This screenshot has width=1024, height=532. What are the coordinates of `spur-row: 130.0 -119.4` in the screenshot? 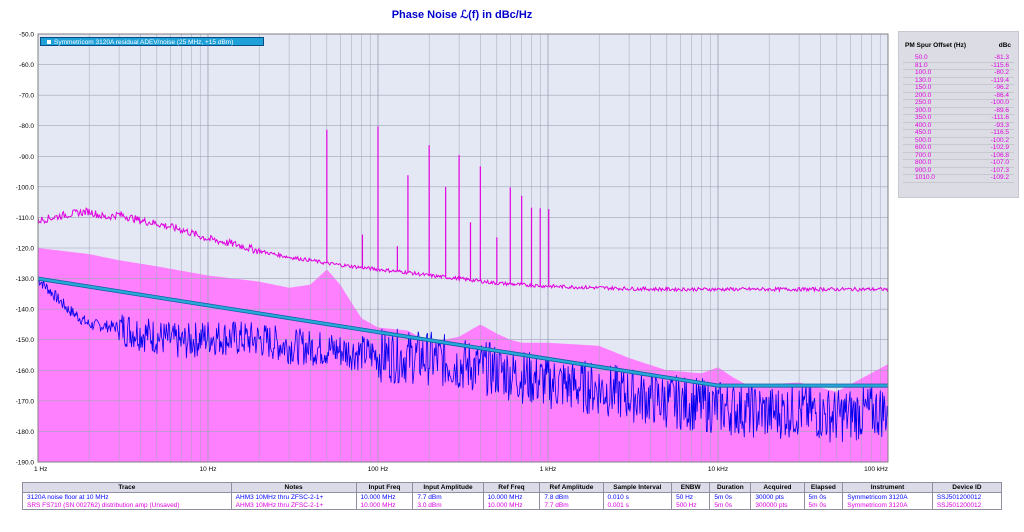 It's located at (958, 80).